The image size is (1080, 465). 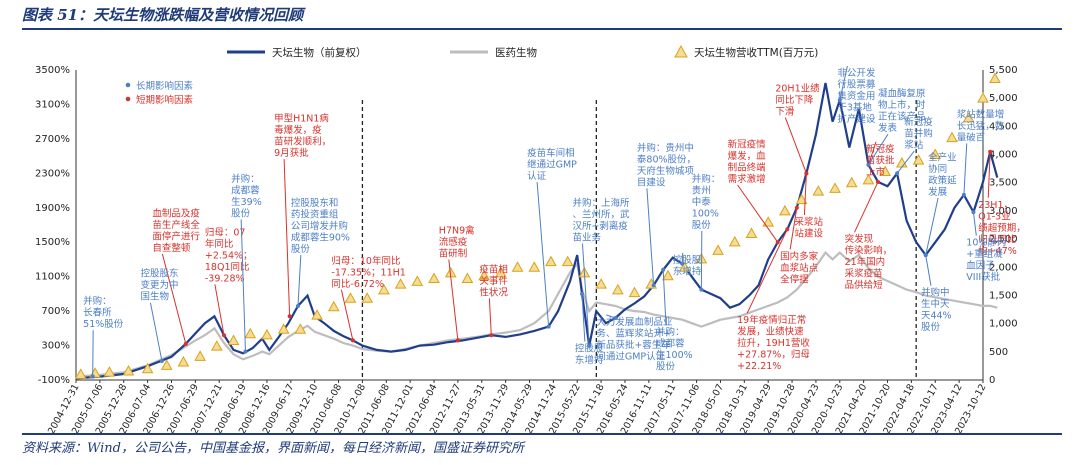 I want to click on annotation-line: 泰80%股份，, so click(x=666, y=159).